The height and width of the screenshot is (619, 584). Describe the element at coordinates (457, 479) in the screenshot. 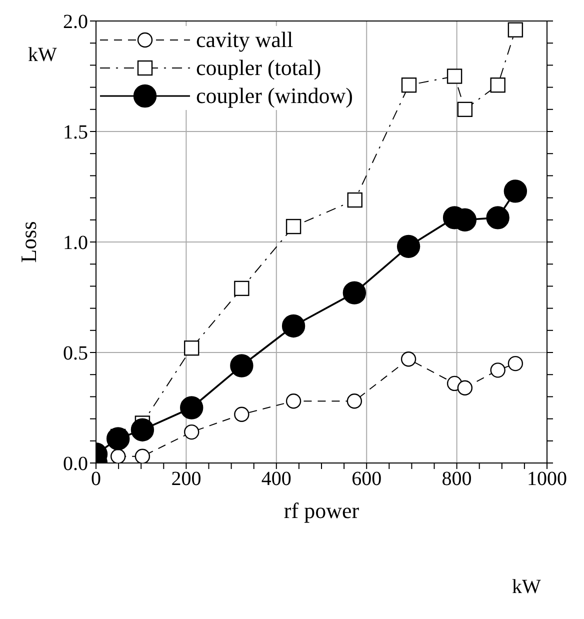

I see `x-tick-label: 800` at that location.